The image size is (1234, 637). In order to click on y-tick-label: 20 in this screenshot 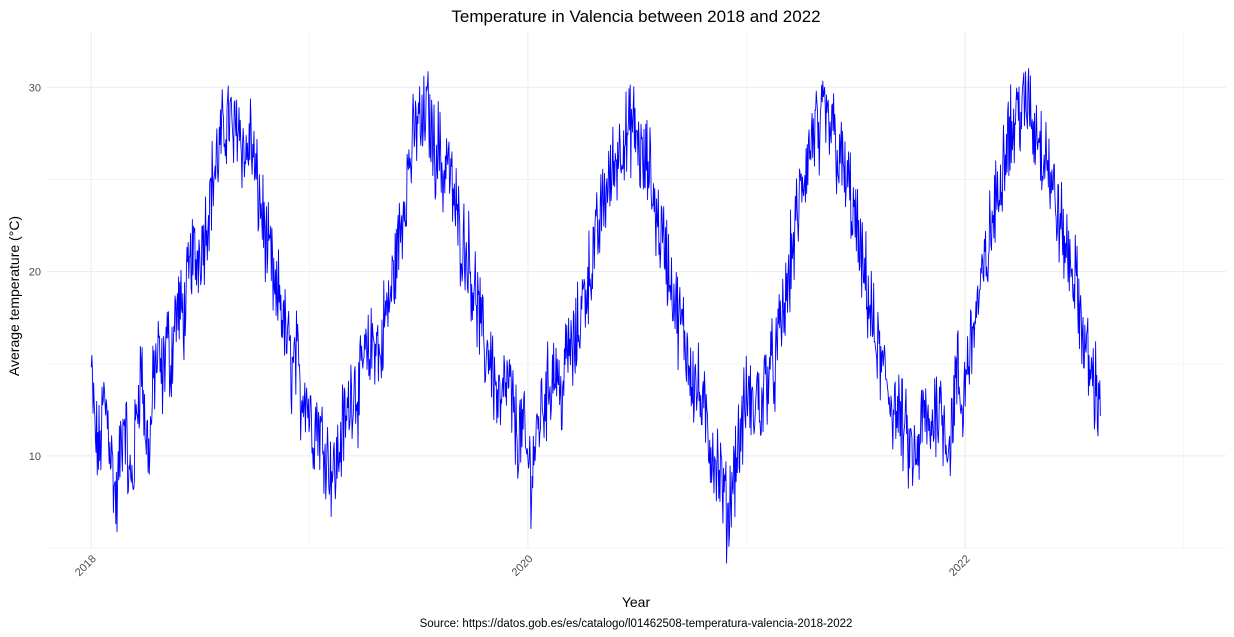, I will do `click(35, 273)`.